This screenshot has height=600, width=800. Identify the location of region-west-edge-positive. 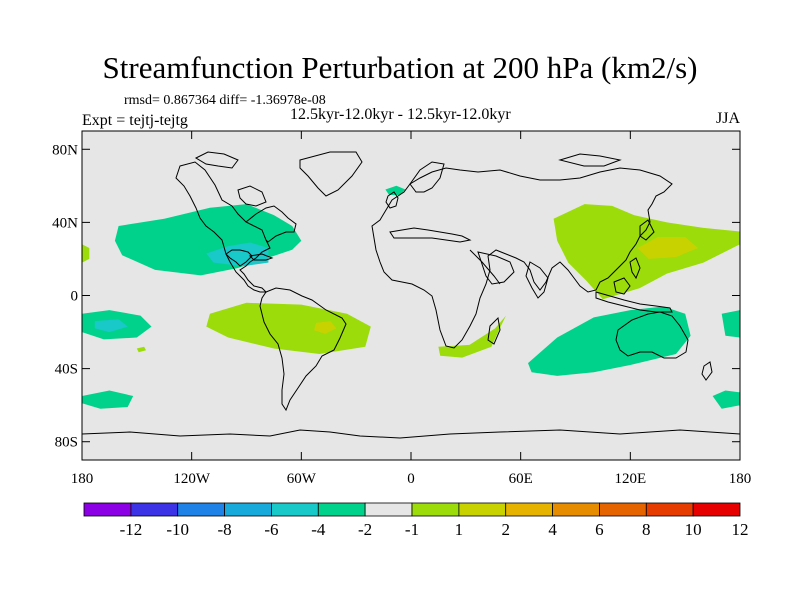
(86, 253).